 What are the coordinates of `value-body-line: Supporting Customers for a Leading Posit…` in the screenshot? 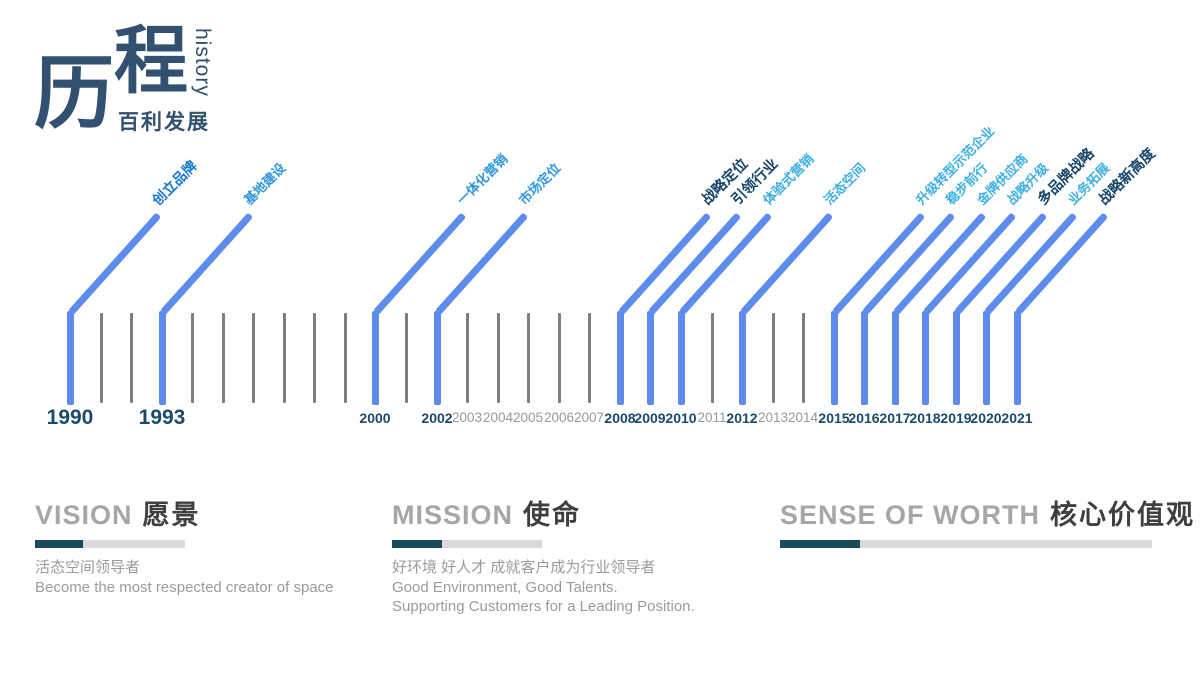 It's located at (543, 606).